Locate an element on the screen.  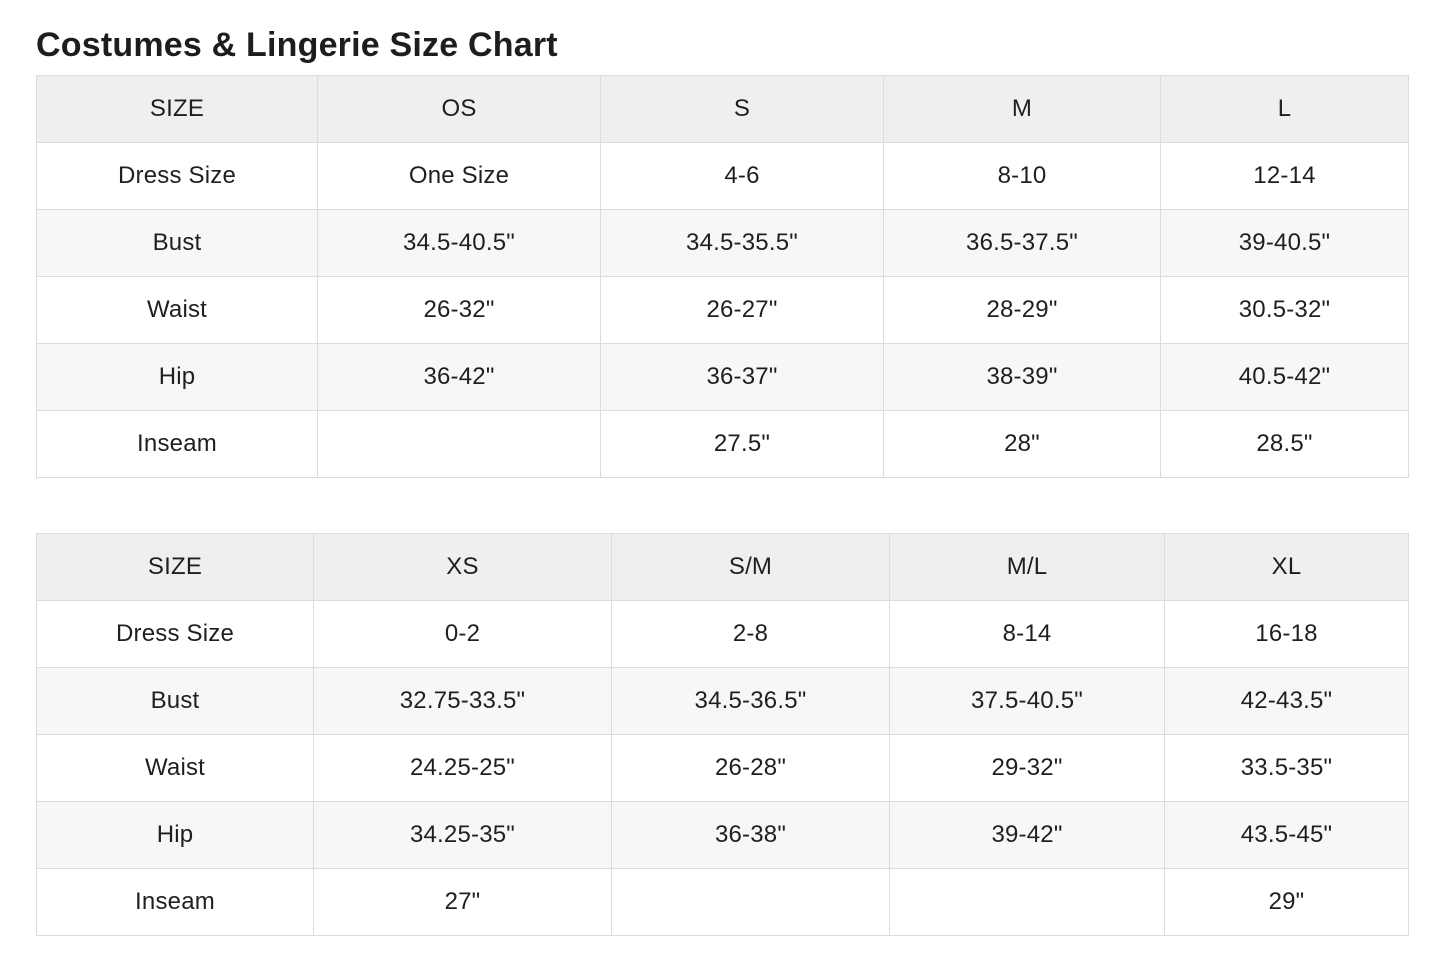
cell-value: 4-6 is located at coordinates (742, 176).